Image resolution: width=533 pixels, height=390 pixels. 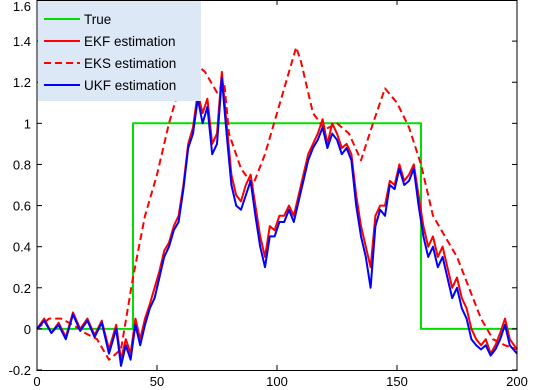 I want to click on x-tick-label: 100, so click(x=277, y=381).